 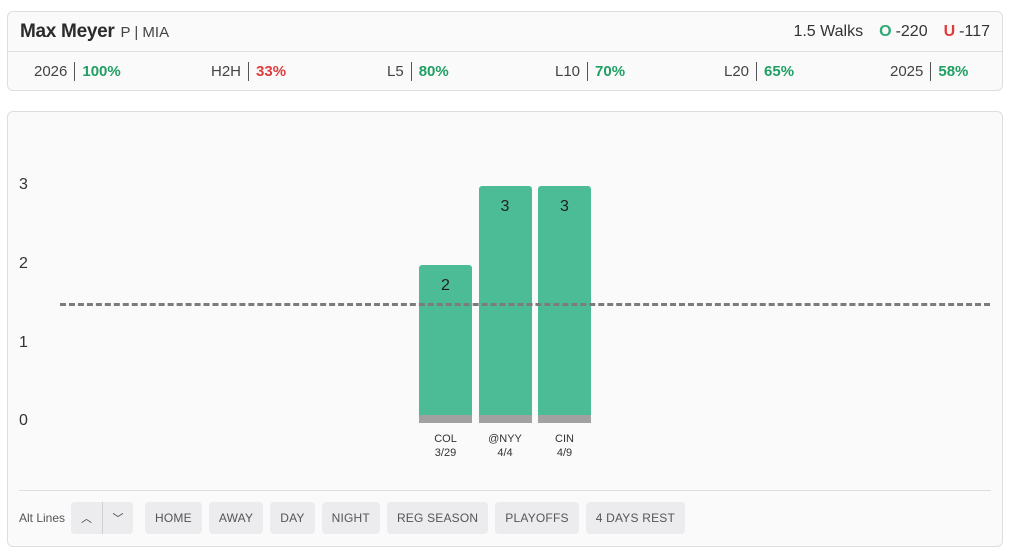 I want to click on stat-value: 33%, so click(x=271, y=71).